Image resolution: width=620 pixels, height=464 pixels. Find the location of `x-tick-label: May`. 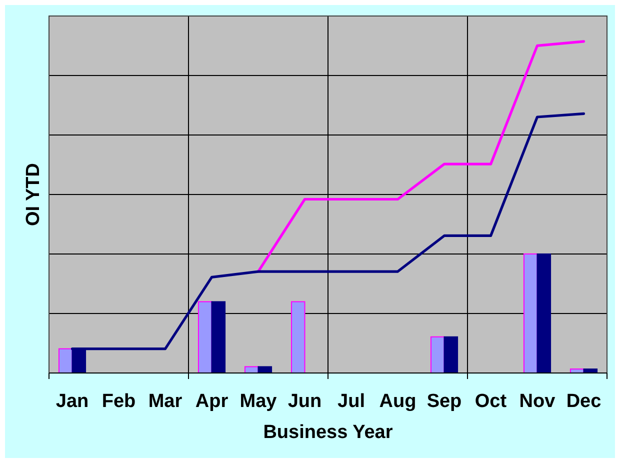

x-tick-label: May is located at coordinates (259, 401).